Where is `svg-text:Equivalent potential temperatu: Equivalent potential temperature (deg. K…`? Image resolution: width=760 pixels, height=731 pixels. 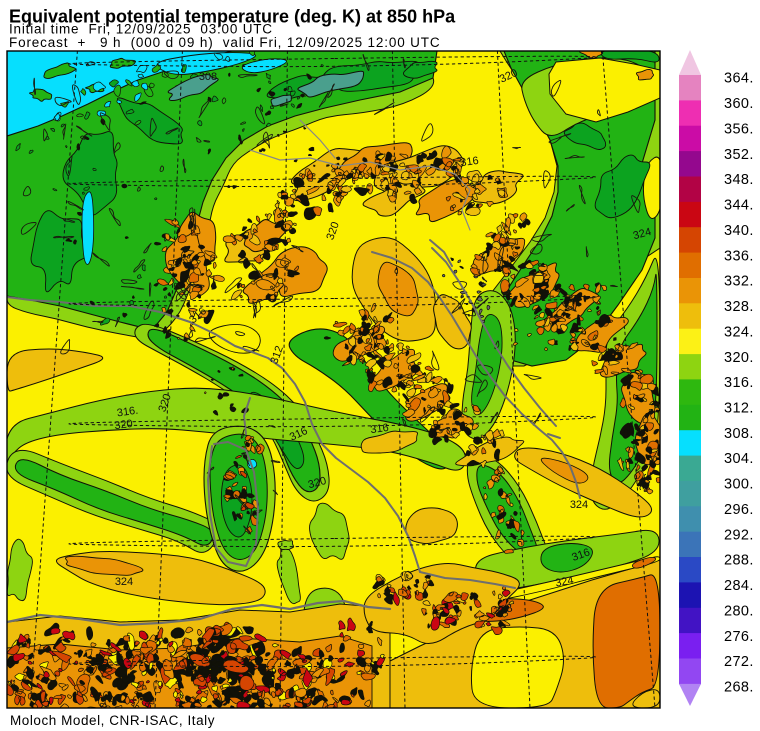
svg-text:Equivalent potential temperatu: Equivalent potential temperature (deg. K… is located at coordinates (232, 17).